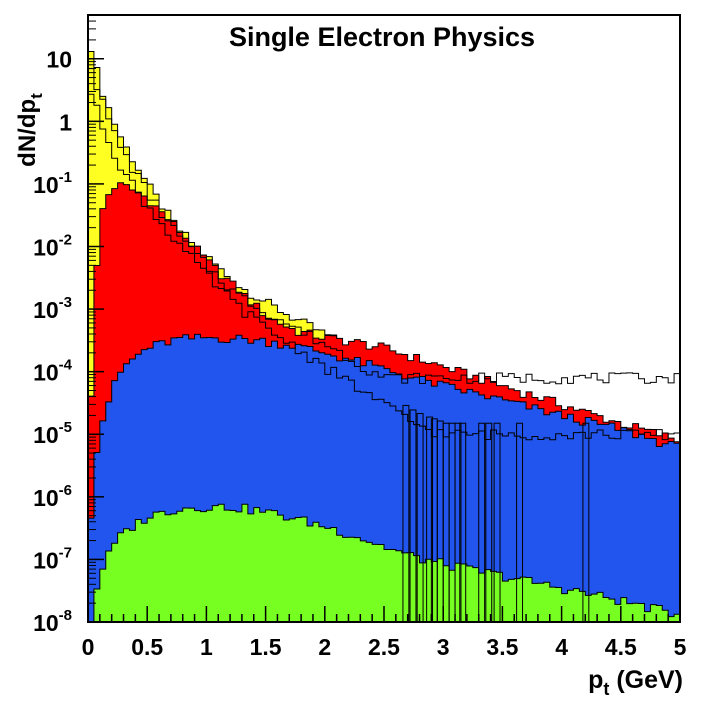 The height and width of the screenshot is (702, 706). I want to click on y-tick-label: 10⁻², so click(52, 245).